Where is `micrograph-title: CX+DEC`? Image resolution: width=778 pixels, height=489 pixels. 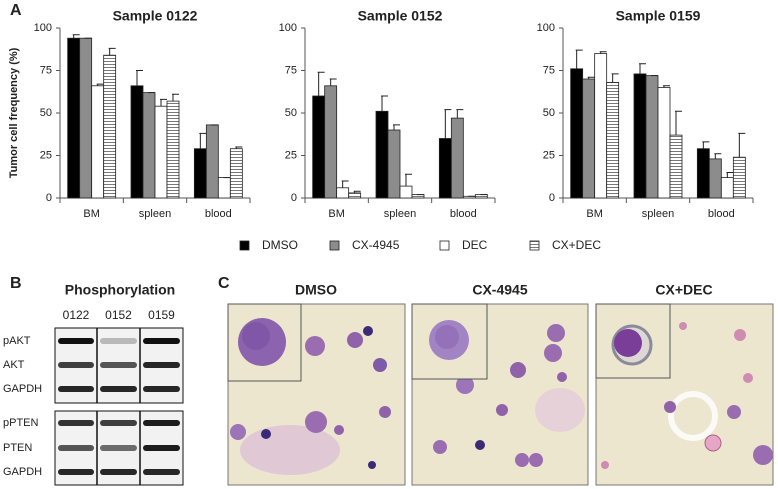 micrograph-title: CX+DEC is located at coordinates (683, 290).